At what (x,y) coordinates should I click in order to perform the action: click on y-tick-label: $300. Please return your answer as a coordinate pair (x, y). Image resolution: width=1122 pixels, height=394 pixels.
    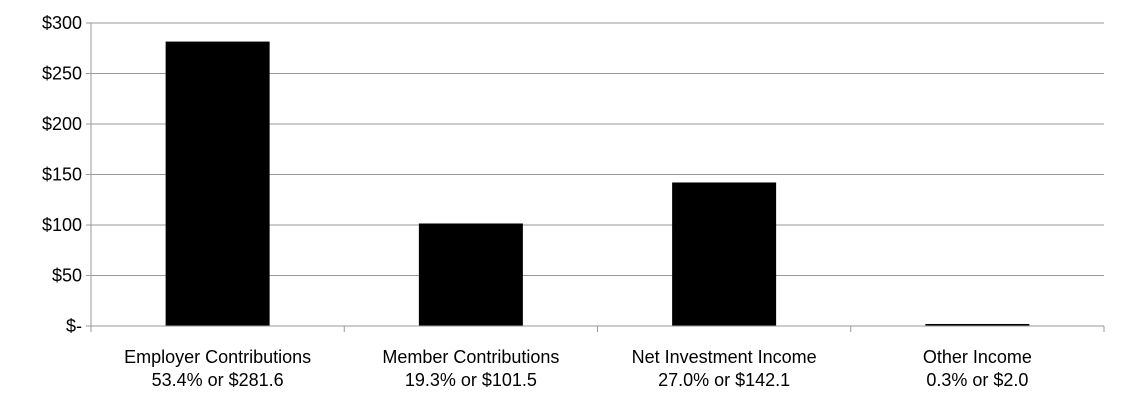
    Looking at the image, I should click on (62, 23).